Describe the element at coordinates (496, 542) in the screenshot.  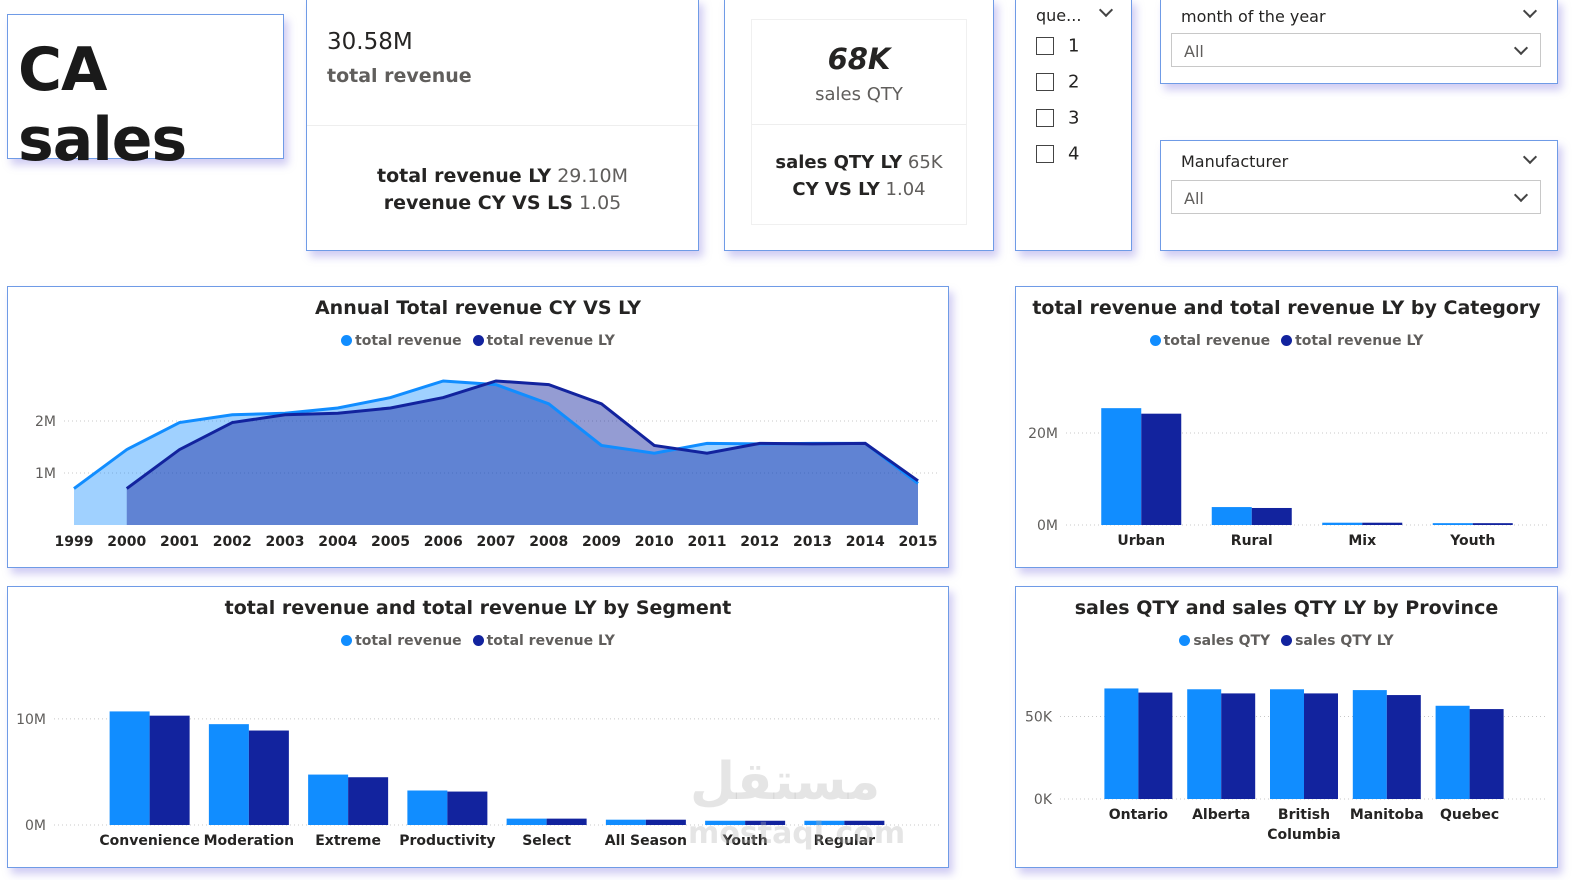
I see `x-tick-label: 2007` at that location.